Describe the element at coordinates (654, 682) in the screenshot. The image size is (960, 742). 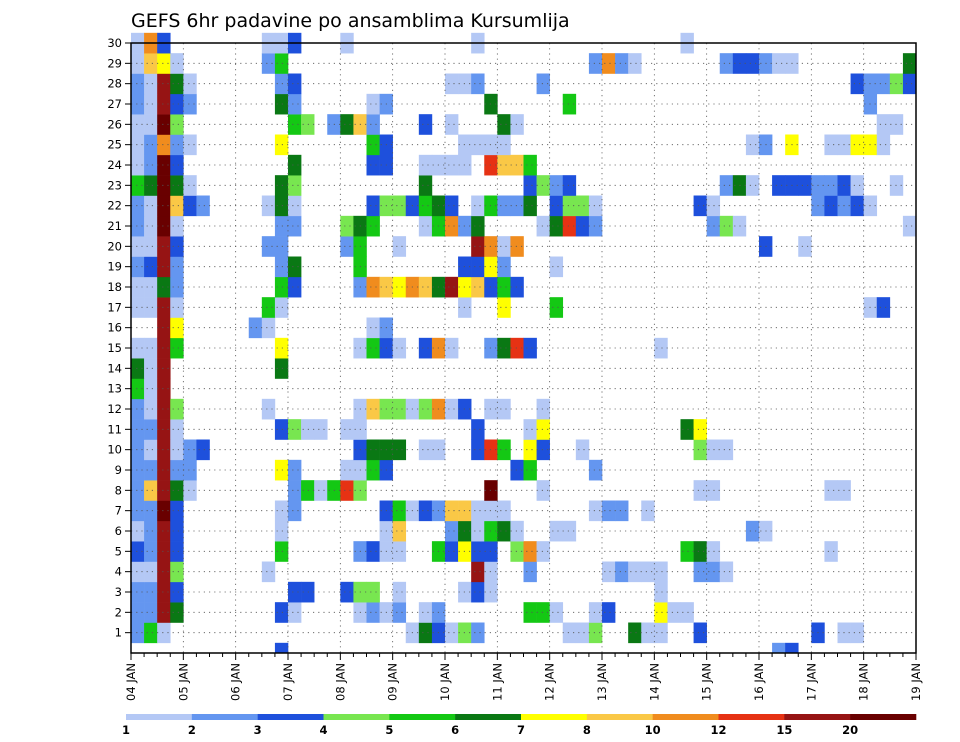
I see `x-tick-label: 14 JAN` at that location.